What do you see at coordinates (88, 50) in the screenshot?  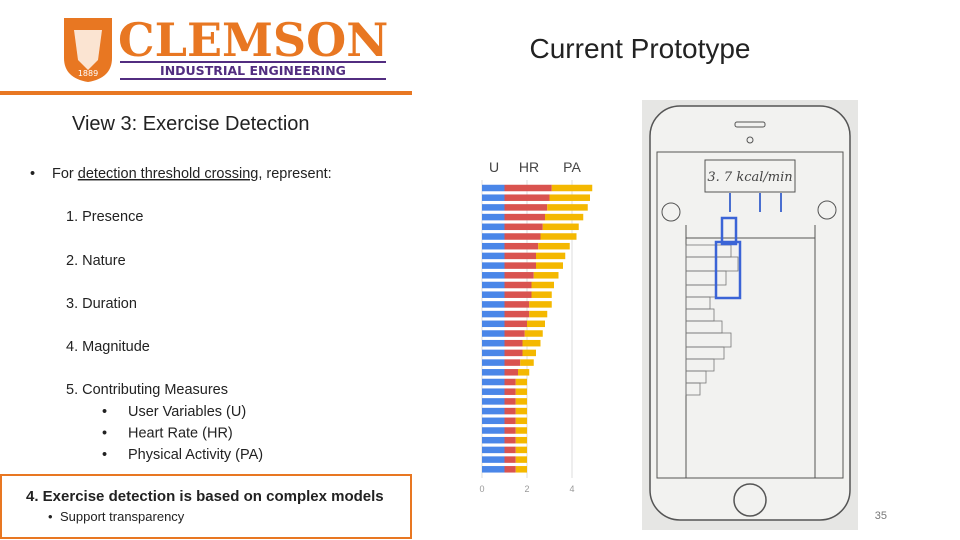 I see `logo-tiger` at bounding box center [88, 50].